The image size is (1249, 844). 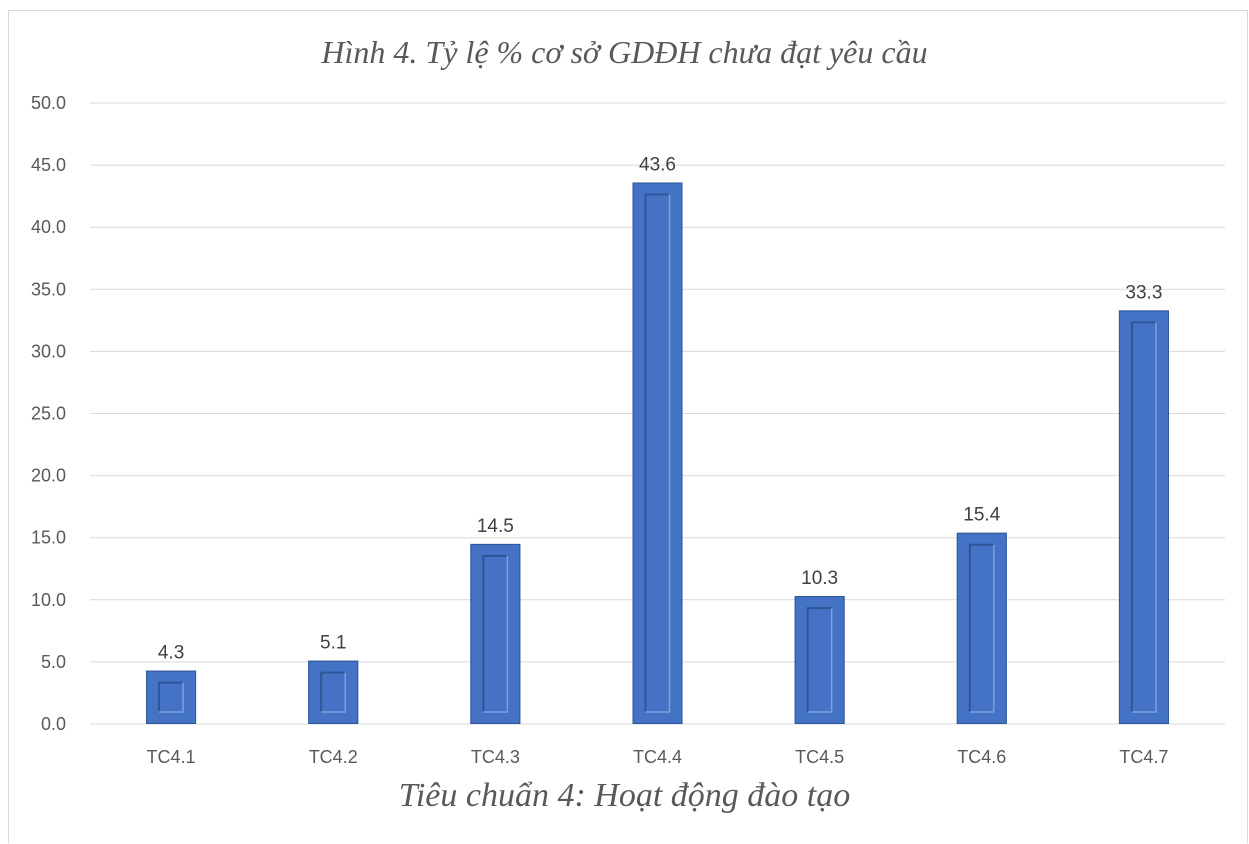 I want to click on y-tick-label: 25.0, so click(x=48, y=414).